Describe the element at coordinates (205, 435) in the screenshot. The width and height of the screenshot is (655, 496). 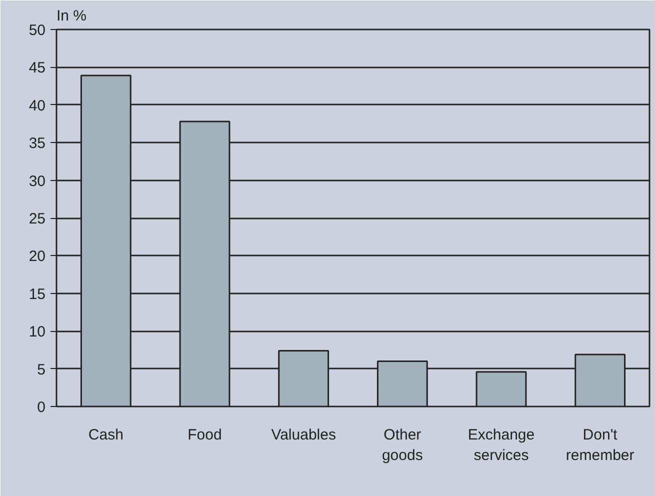
I see `x-tick-label: Food` at that location.